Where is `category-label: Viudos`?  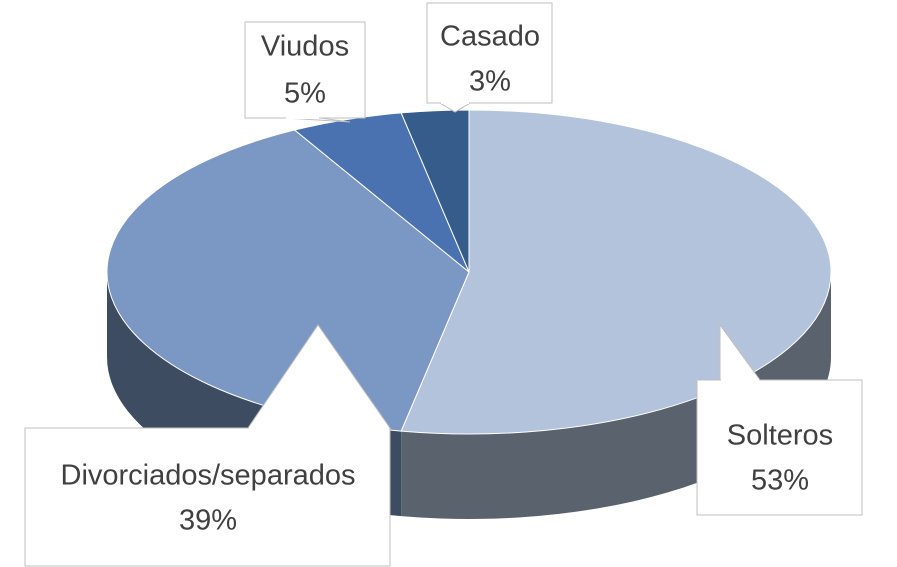
category-label: Viudos is located at coordinates (305, 47).